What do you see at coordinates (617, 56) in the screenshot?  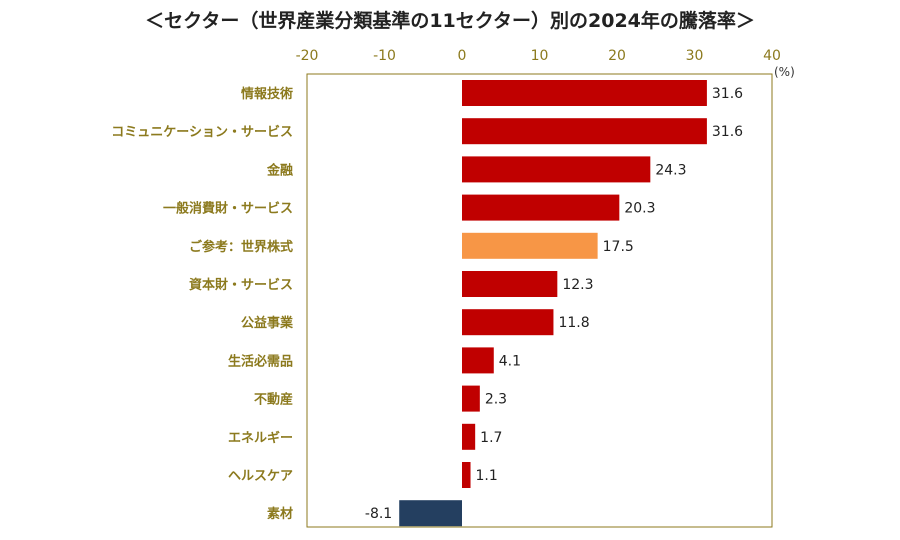 I see `x-tick-label: 20` at bounding box center [617, 56].